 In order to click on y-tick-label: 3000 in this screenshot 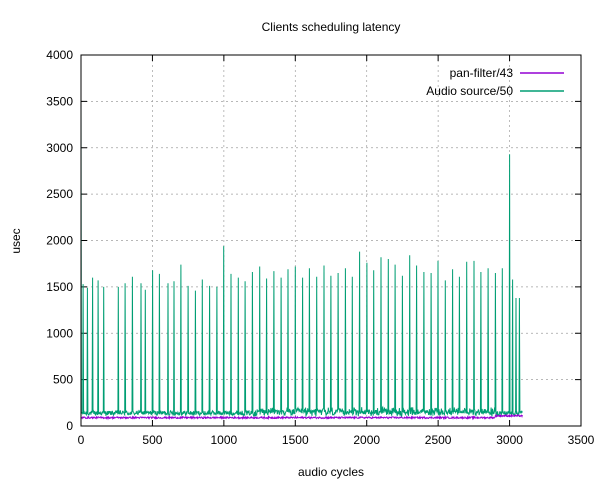, I will do `click(59, 148)`.